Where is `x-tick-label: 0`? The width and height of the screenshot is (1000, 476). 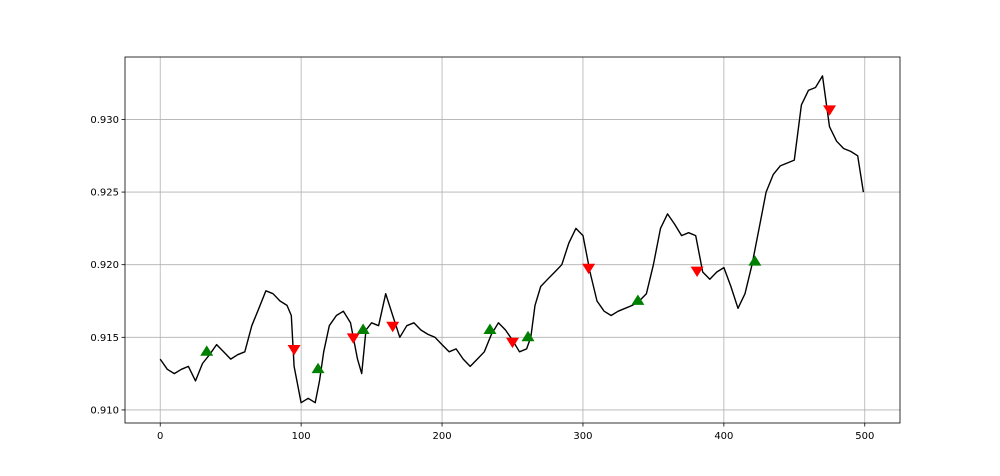 x-tick-label: 0 is located at coordinates (160, 436).